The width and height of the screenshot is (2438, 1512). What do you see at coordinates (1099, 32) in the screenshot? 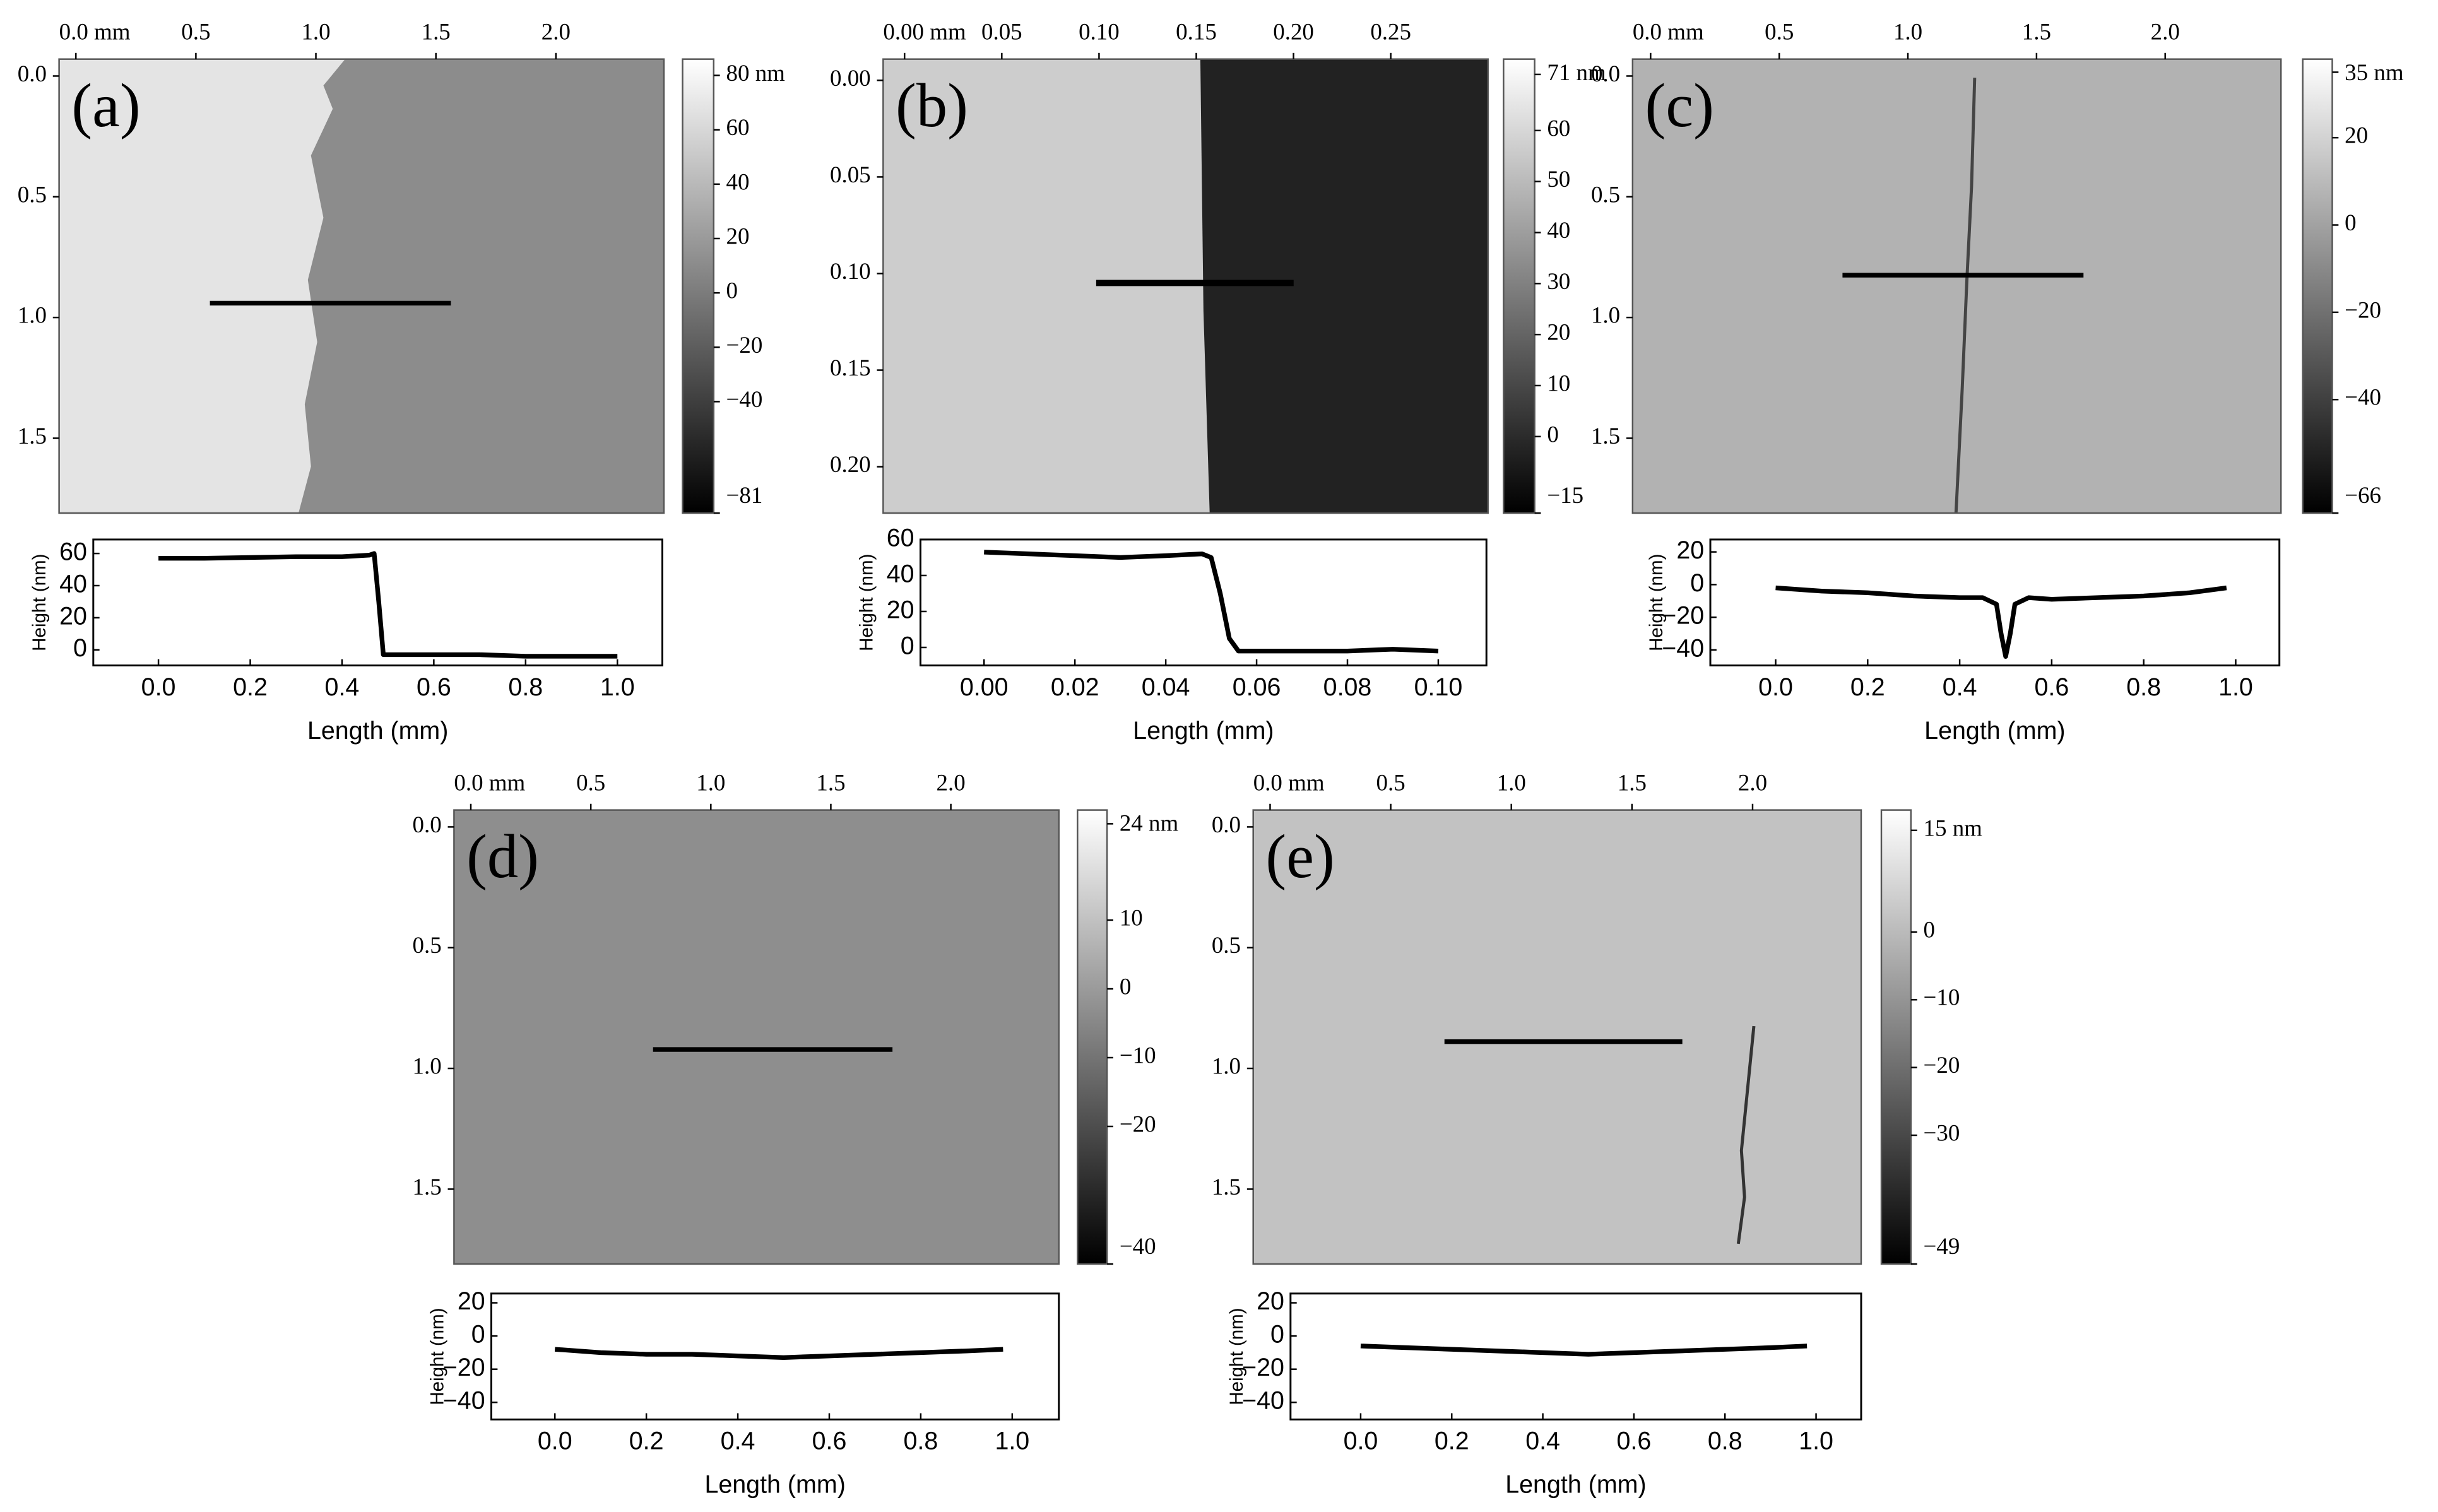
I see `x-tick-label: 0.10` at bounding box center [1099, 32].